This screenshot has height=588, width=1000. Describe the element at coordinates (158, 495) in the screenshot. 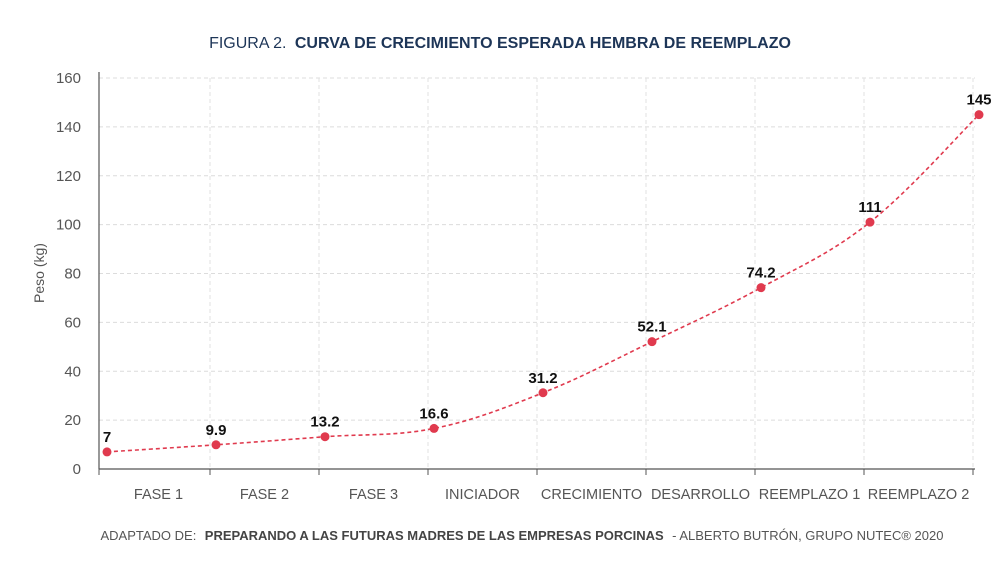

I see `x-category-label: FASE 1` at that location.